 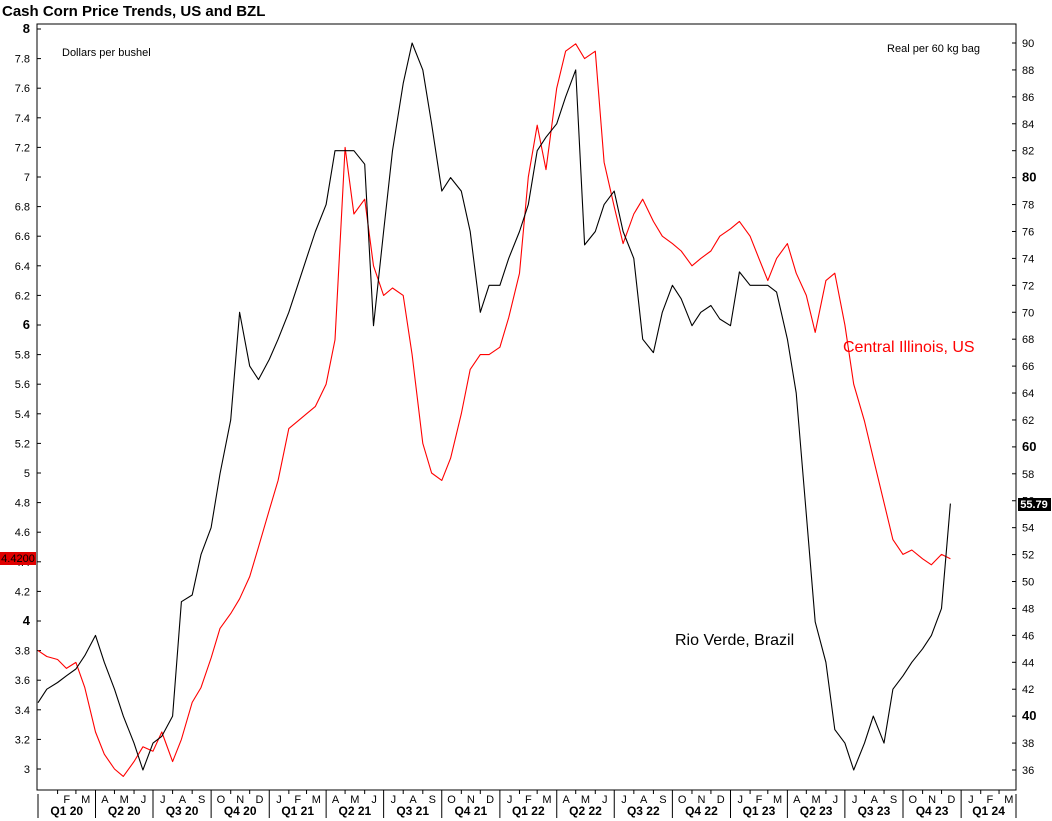 I want to click on x-quarter-label: Q3 22, so click(x=643, y=811).